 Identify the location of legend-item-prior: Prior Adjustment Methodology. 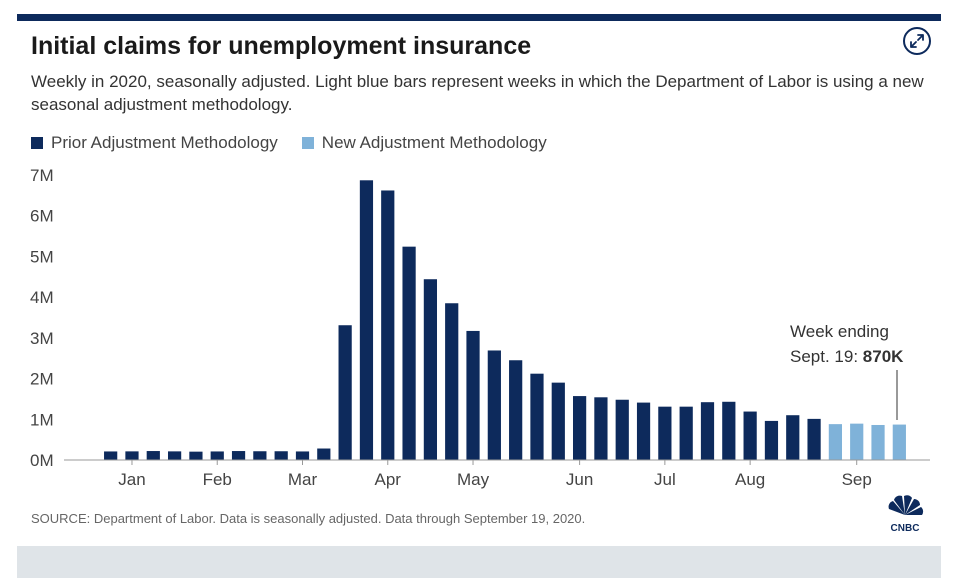
(154, 143).